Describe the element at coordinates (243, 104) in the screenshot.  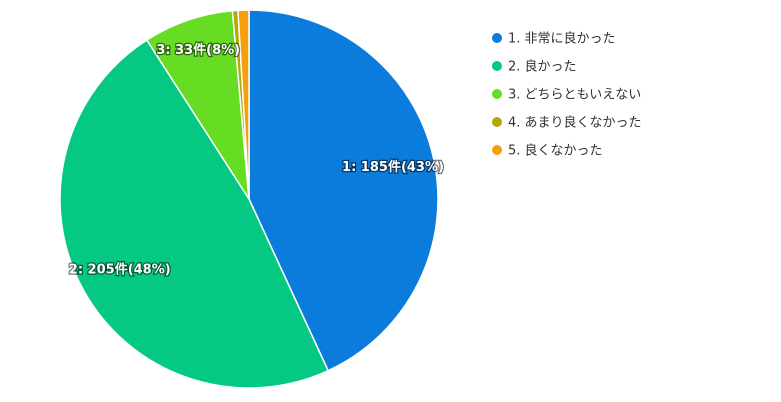
I see `pie-slice` at that location.